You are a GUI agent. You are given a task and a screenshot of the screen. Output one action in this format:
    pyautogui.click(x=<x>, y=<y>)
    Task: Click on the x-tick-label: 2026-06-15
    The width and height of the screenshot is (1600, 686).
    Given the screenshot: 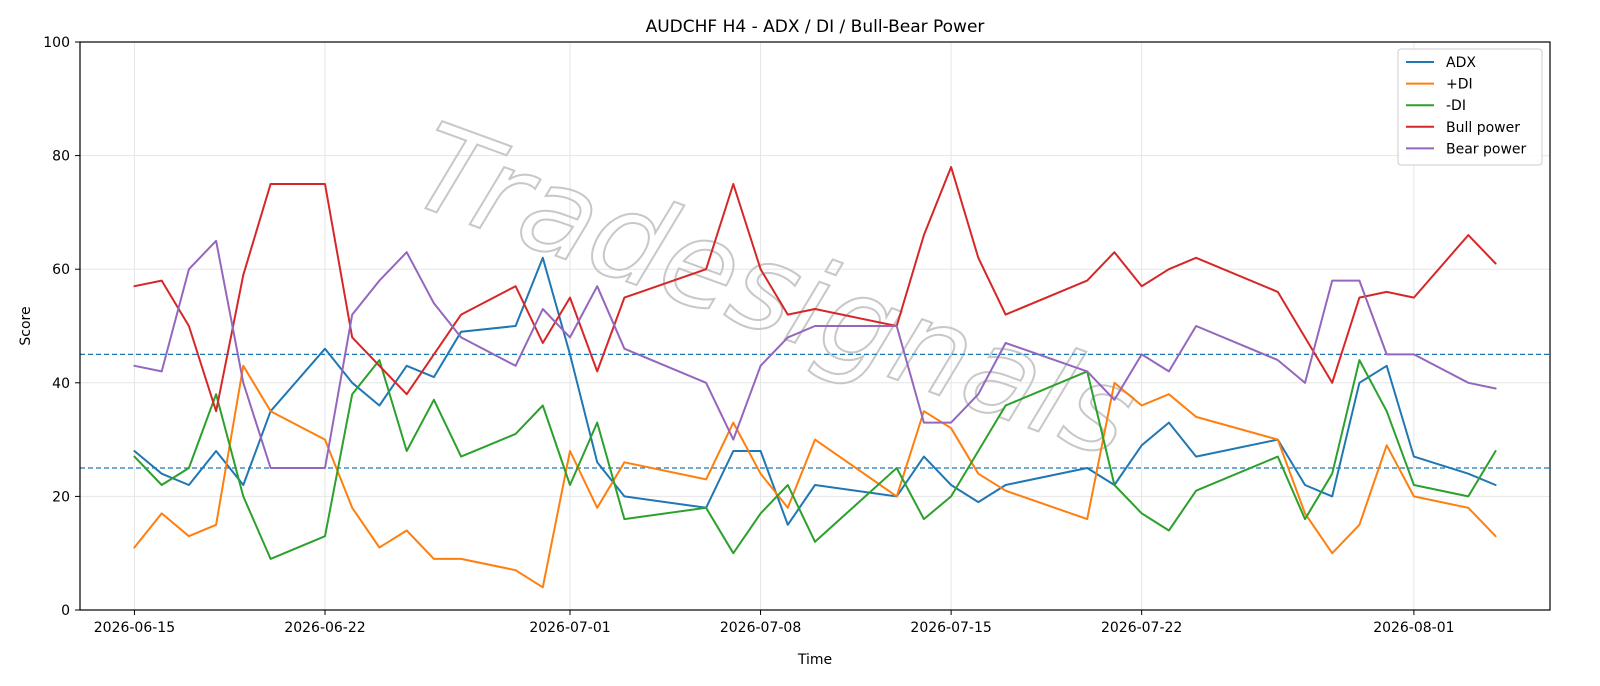 What is the action you would take?
    pyautogui.click(x=134, y=628)
    